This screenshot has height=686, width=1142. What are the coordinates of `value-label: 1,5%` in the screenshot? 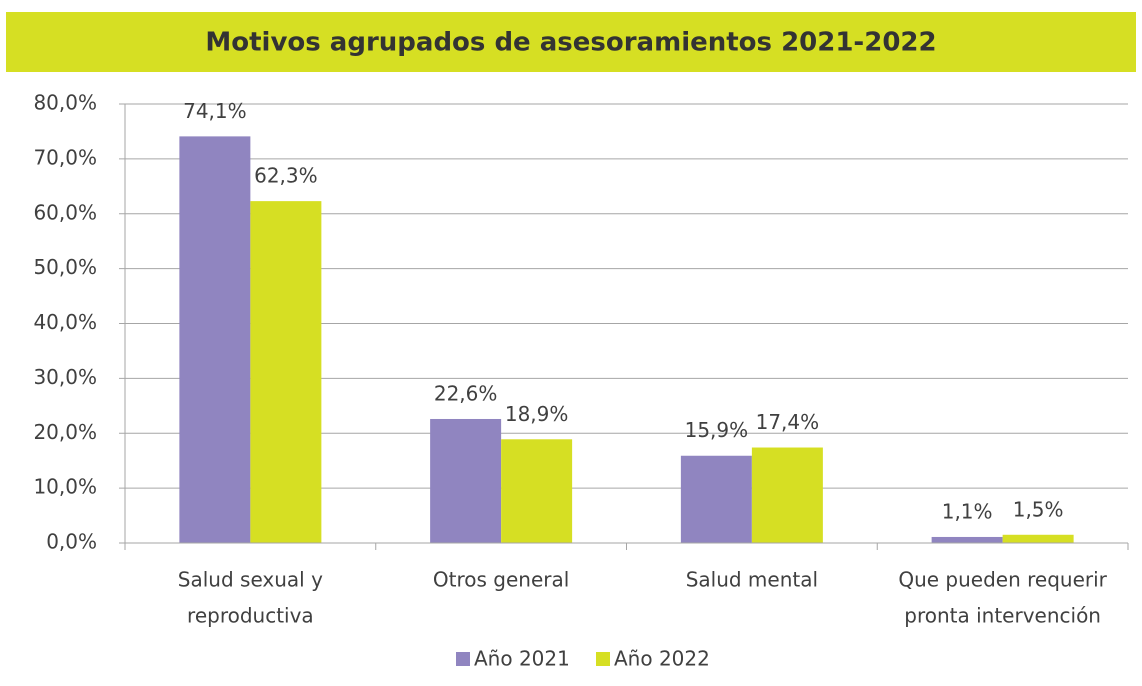 It's located at (1038, 509).